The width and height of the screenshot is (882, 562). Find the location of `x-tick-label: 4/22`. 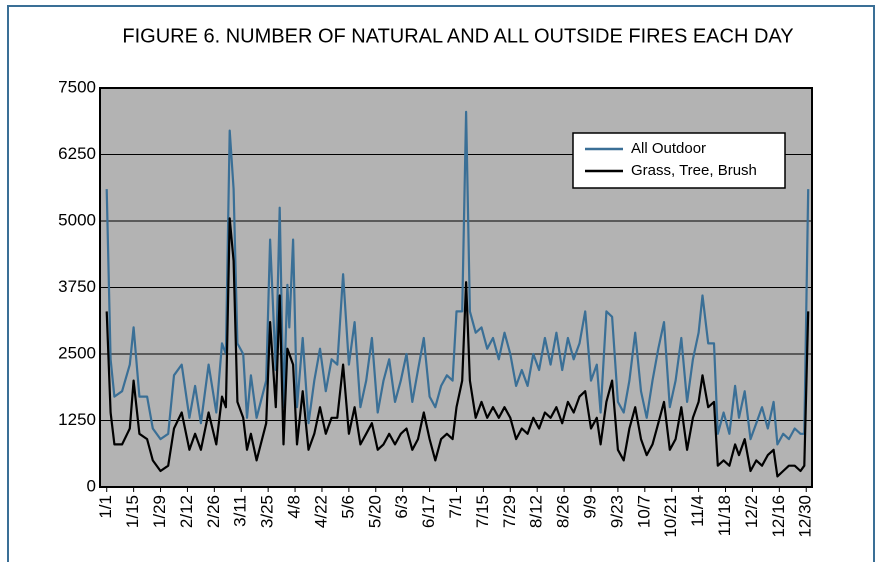

x-tick-label: 4/22 is located at coordinates (320, 511).